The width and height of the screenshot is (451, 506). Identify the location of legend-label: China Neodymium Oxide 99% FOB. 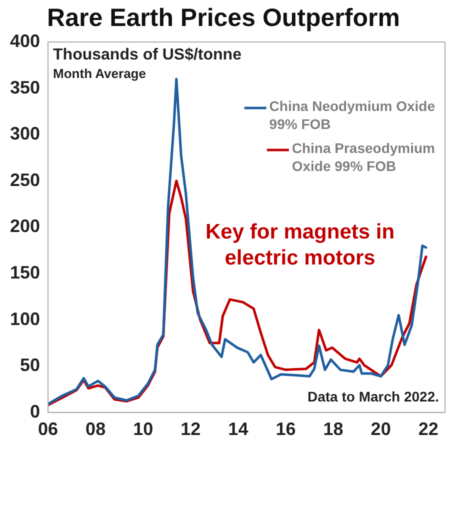
(352, 115).